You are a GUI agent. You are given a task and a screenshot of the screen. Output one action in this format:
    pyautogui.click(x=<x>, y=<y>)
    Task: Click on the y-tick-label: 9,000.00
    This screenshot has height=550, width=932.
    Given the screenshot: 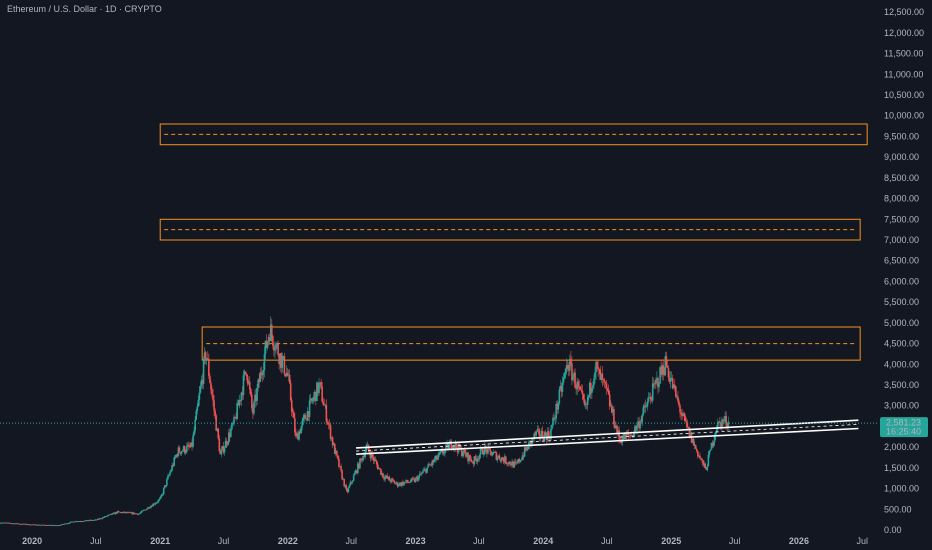 What is the action you would take?
    pyautogui.click(x=901, y=157)
    